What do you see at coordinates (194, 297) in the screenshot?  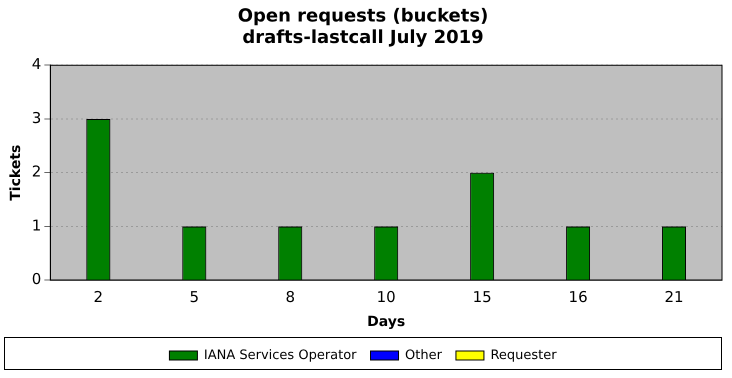 I see `x-tick-label: 5` at bounding box center [194, 297].